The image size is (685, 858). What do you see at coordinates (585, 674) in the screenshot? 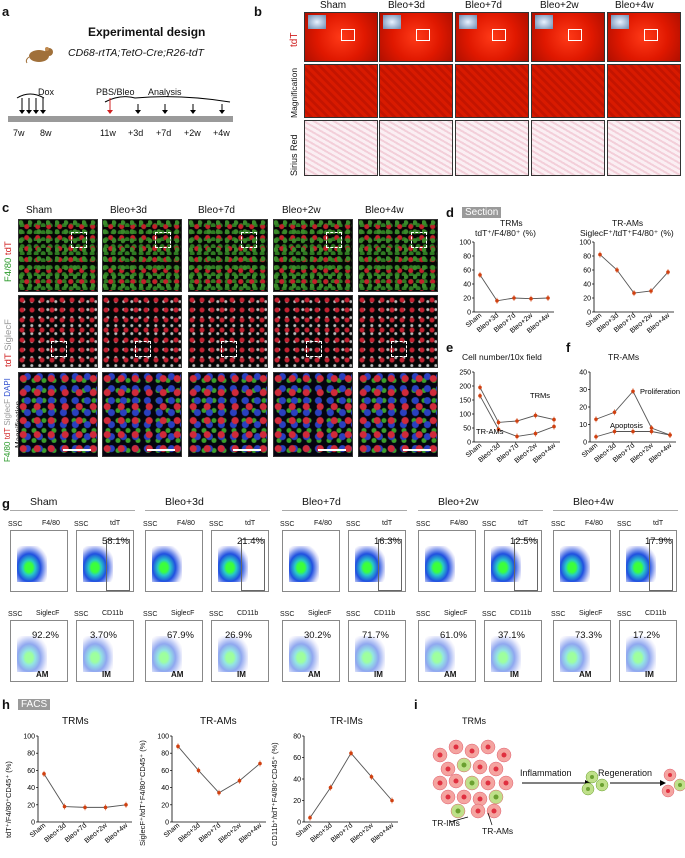
I see `g-am-label: AM` at bounding box center [585, 674].